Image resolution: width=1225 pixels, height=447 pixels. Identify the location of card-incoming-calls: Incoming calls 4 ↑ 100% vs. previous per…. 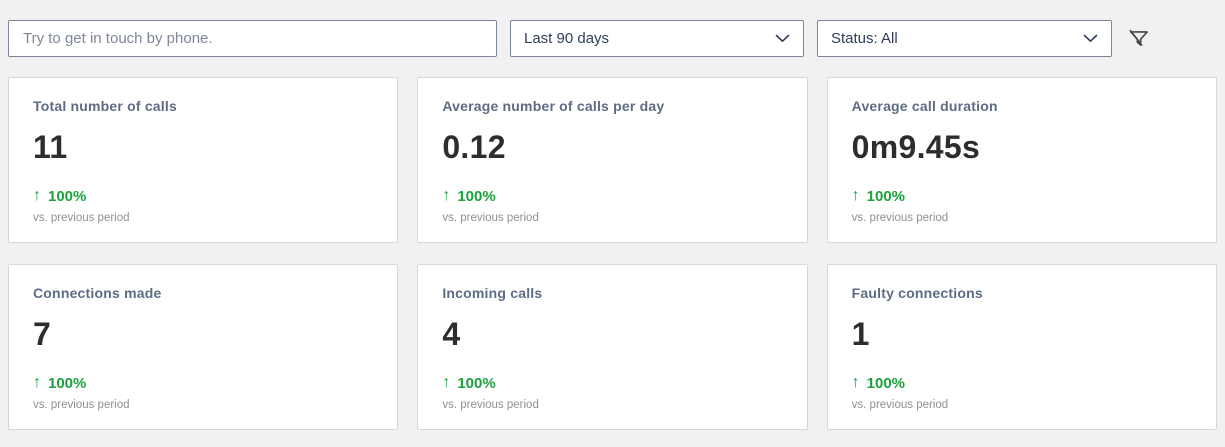
(612, 347).